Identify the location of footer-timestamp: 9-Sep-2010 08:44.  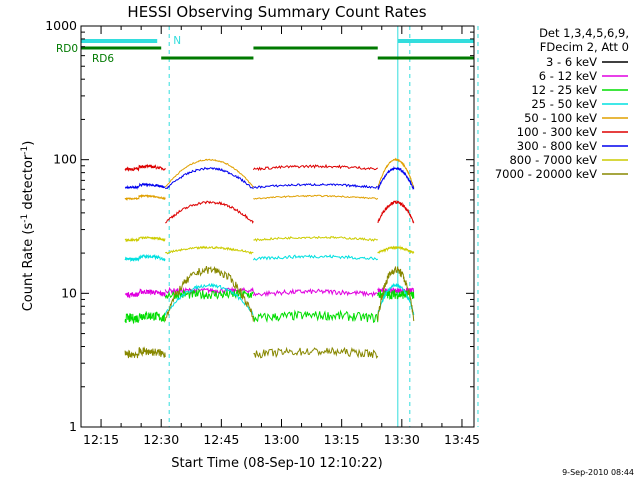
(598, 472).